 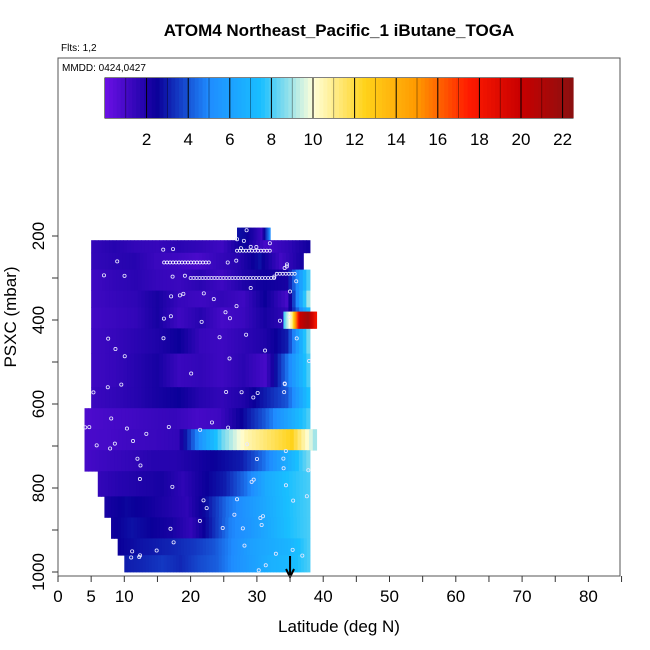 What do you see at coordinates (309, 320) in the screenshot?
I see `heatmap-hotspot-cell` at bounding box center [309, 320].